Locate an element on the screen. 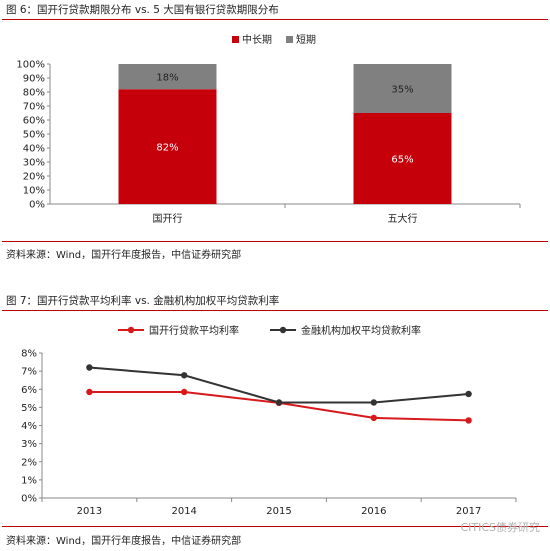 This screenshot has width=550, height=551. figure-7-title: 图 7：国开行贷款平均利率 vs. 金融机构加权平均贷款利率 is located at coordinates (143, 301).